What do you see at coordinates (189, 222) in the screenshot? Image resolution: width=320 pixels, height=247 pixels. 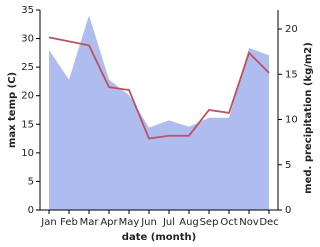 I see `x-tick-label: Aug` at bounding box center [189, 222].